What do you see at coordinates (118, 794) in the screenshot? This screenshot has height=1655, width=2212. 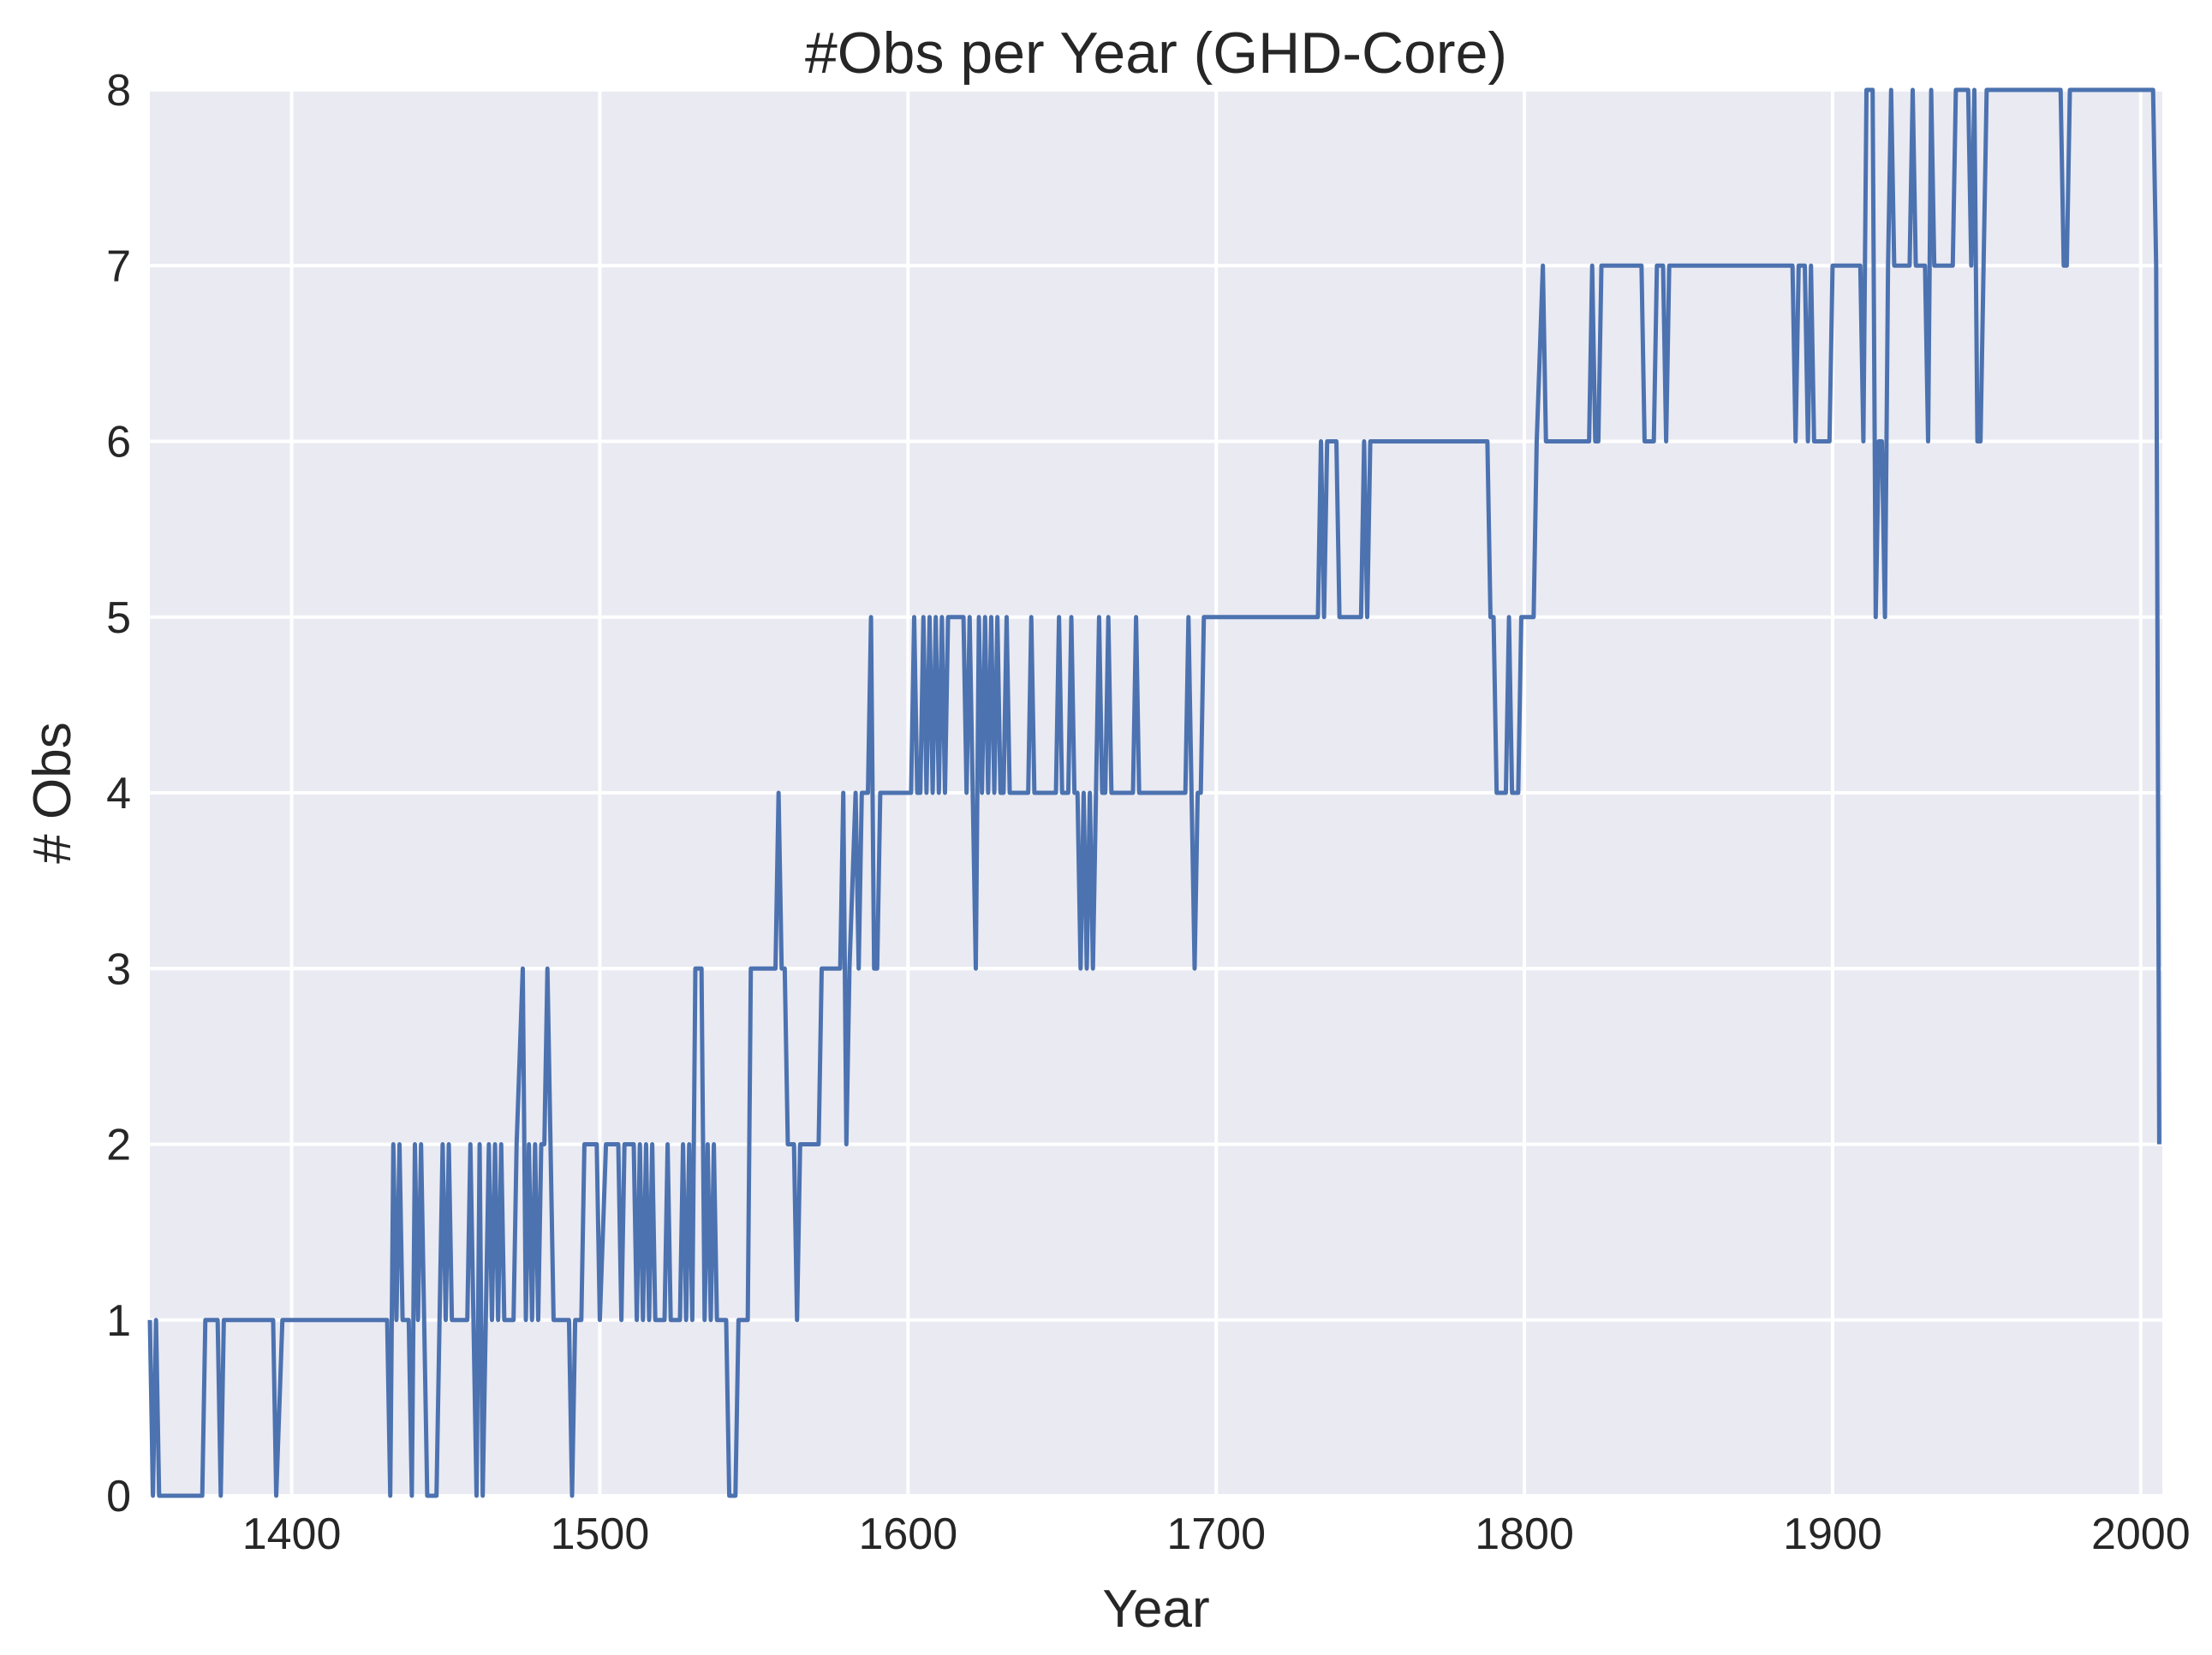 I see `y-tick-label: 4` at bounding box center [118, 794].